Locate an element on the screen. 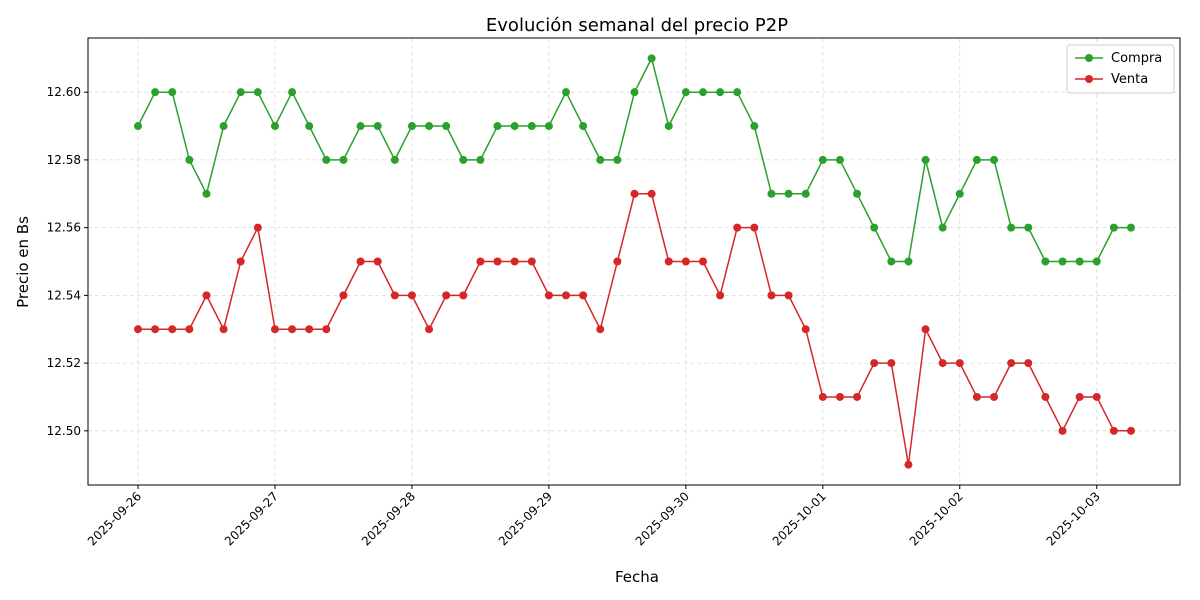 This screenshot has width=1200, height=600. y-tick-label: 12.58 is located at coordinates (64, 160).